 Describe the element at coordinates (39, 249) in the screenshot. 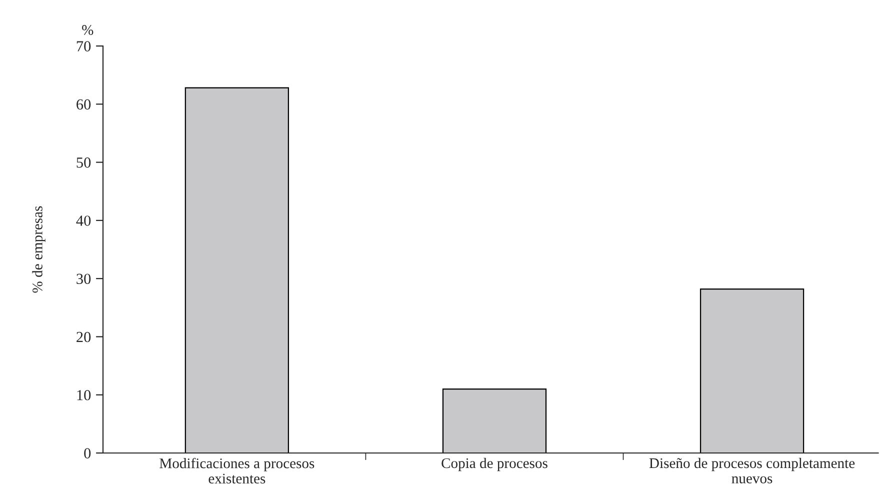

I see `y-axis-title: % de empresas` at that location.